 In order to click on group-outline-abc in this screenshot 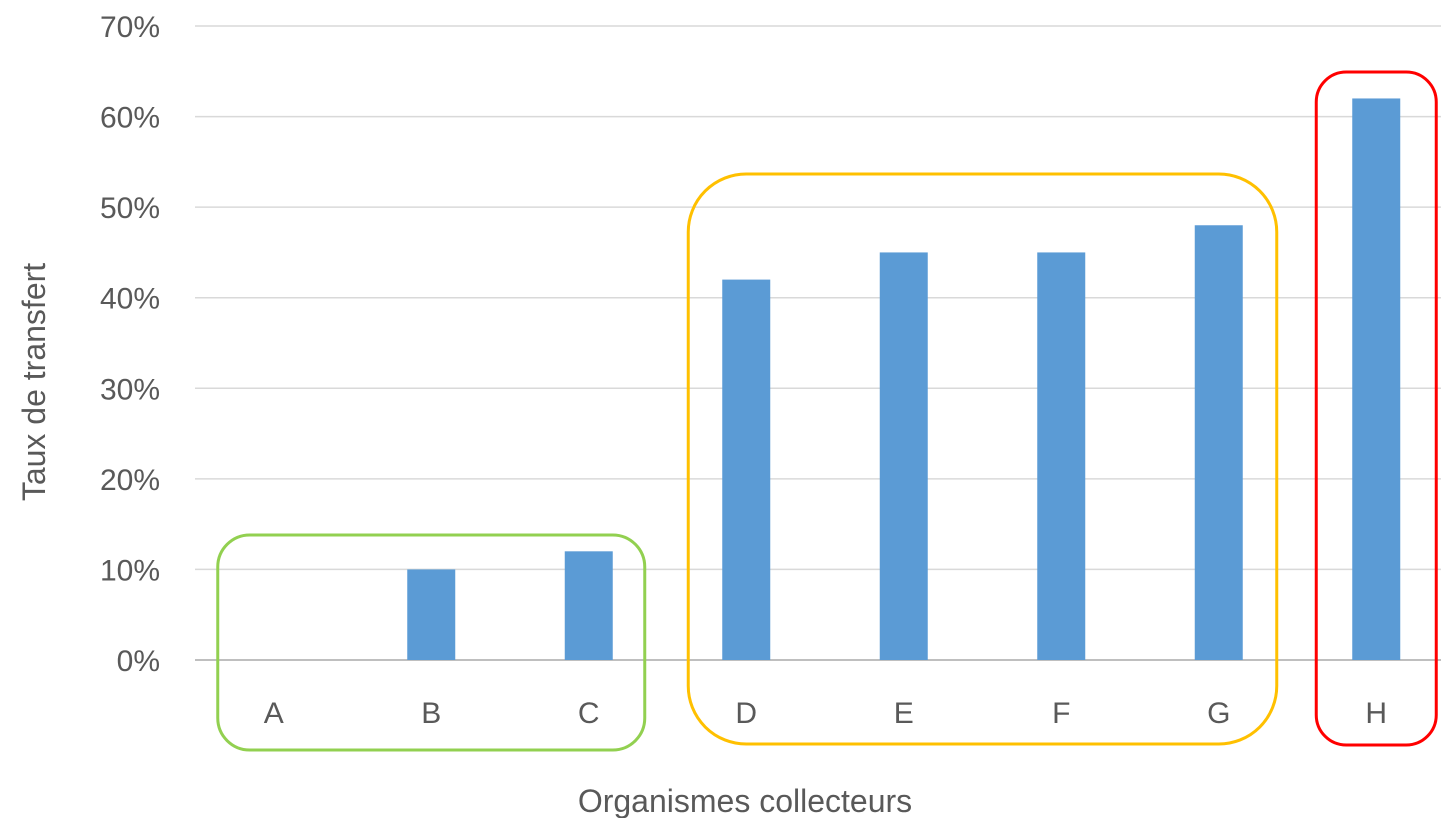, I will do `click(431, 642)`.